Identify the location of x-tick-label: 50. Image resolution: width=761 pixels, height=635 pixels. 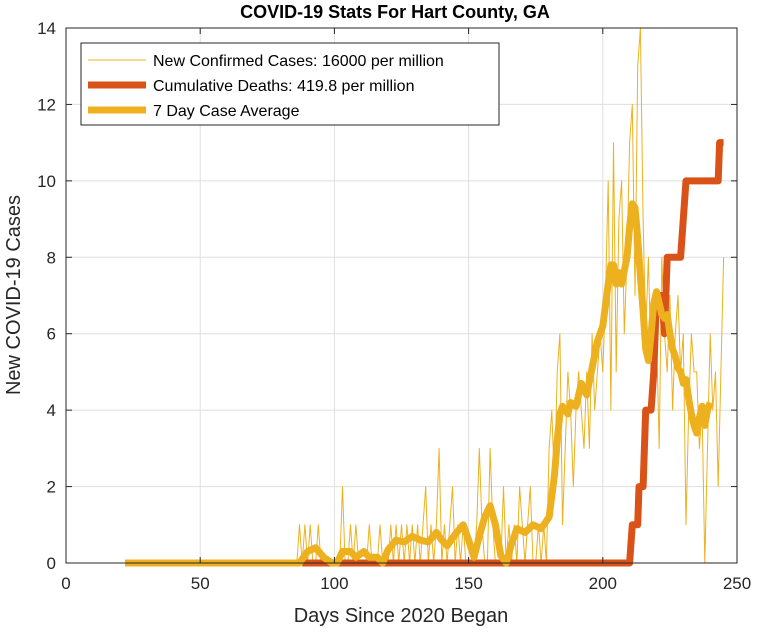
(200, 583).